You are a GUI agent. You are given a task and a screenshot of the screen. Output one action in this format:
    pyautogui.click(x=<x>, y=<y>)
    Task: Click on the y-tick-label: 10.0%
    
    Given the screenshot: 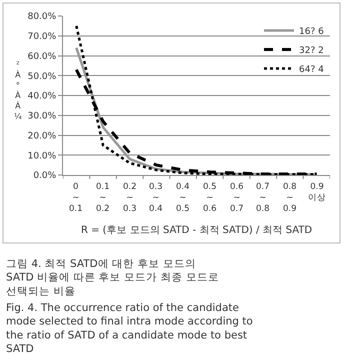 What is the action you would take?
    pyautogui.click(x=42, y=156)
    